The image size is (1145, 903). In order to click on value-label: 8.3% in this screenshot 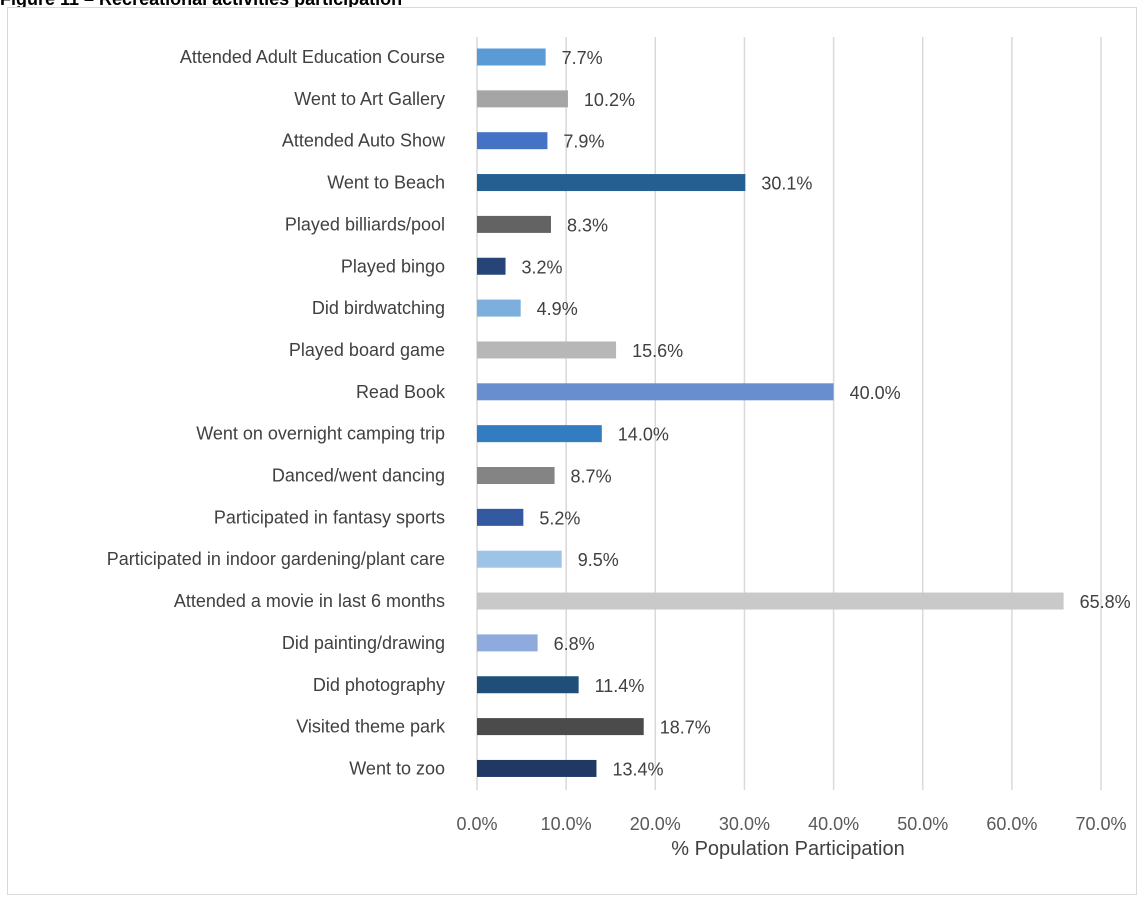, I will do `click(587, 225)`.